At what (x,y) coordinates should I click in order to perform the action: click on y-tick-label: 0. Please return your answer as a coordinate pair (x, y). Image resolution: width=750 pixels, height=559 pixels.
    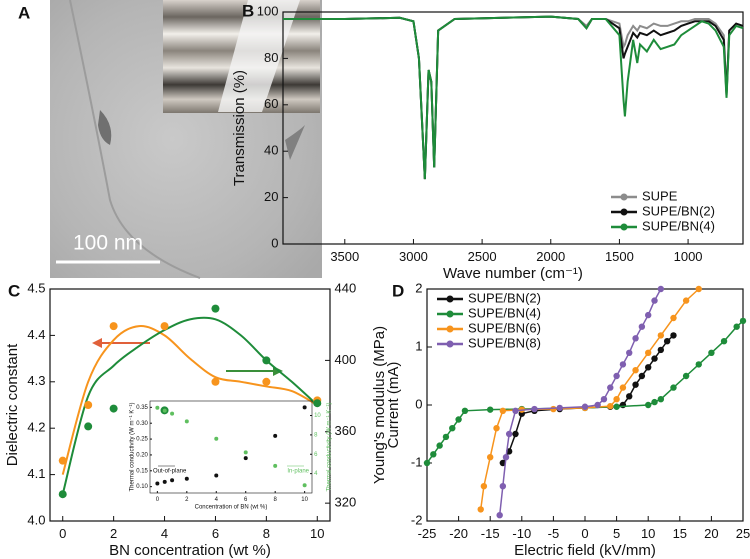
    Looking at the image, I should click on (274, 242).